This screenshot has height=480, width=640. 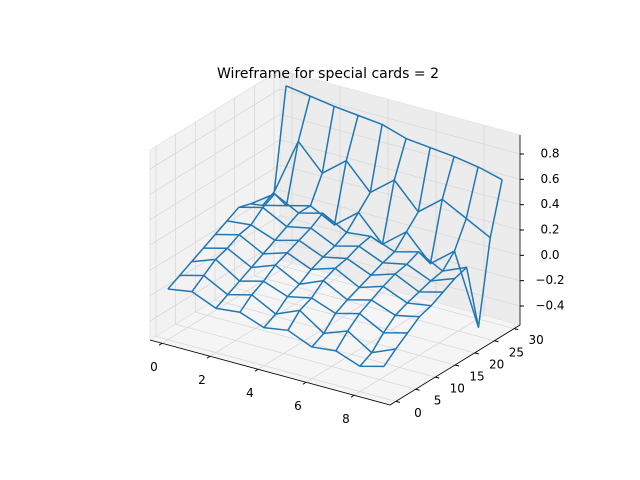 I want to click on x-tick-label: 4, so click(x=250, y=393).